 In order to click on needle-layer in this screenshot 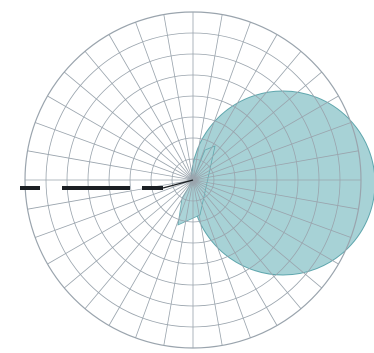, I will do `click(107, 184)`.